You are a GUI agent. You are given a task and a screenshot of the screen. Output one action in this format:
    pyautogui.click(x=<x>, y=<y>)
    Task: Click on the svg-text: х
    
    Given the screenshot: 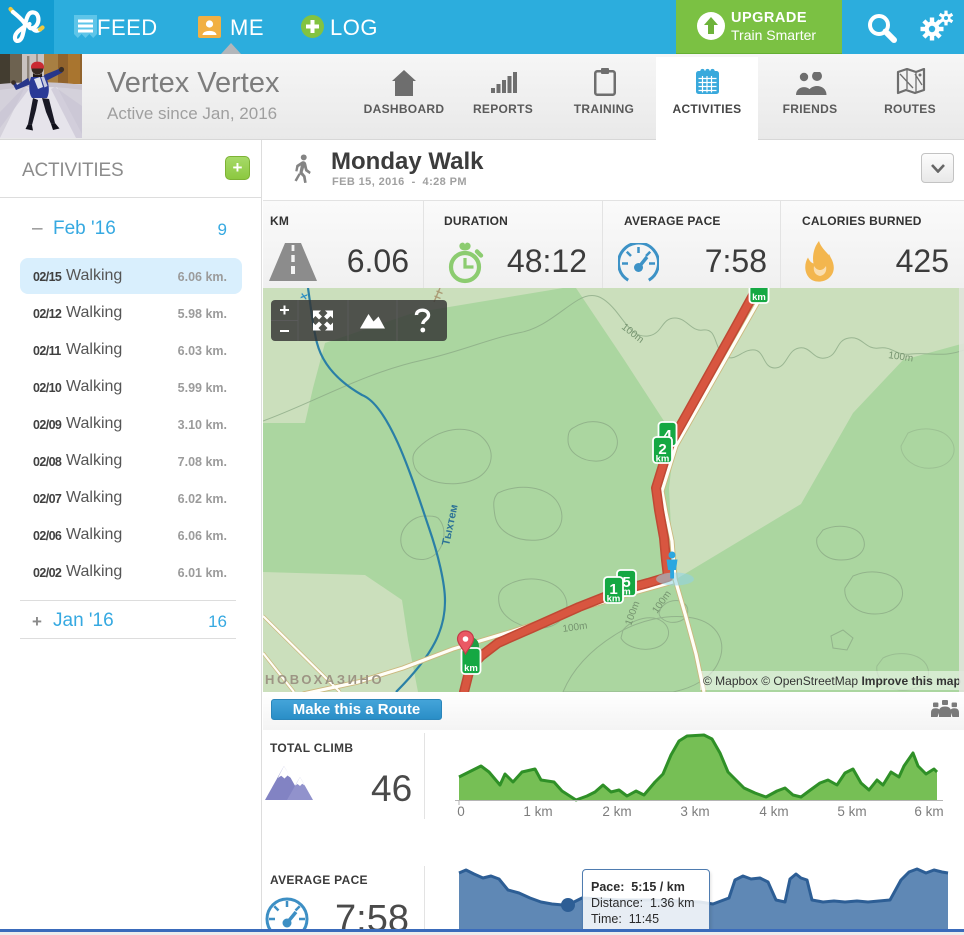 What is the action you would take?
    pyautogui.click(x=303, y=296)
    